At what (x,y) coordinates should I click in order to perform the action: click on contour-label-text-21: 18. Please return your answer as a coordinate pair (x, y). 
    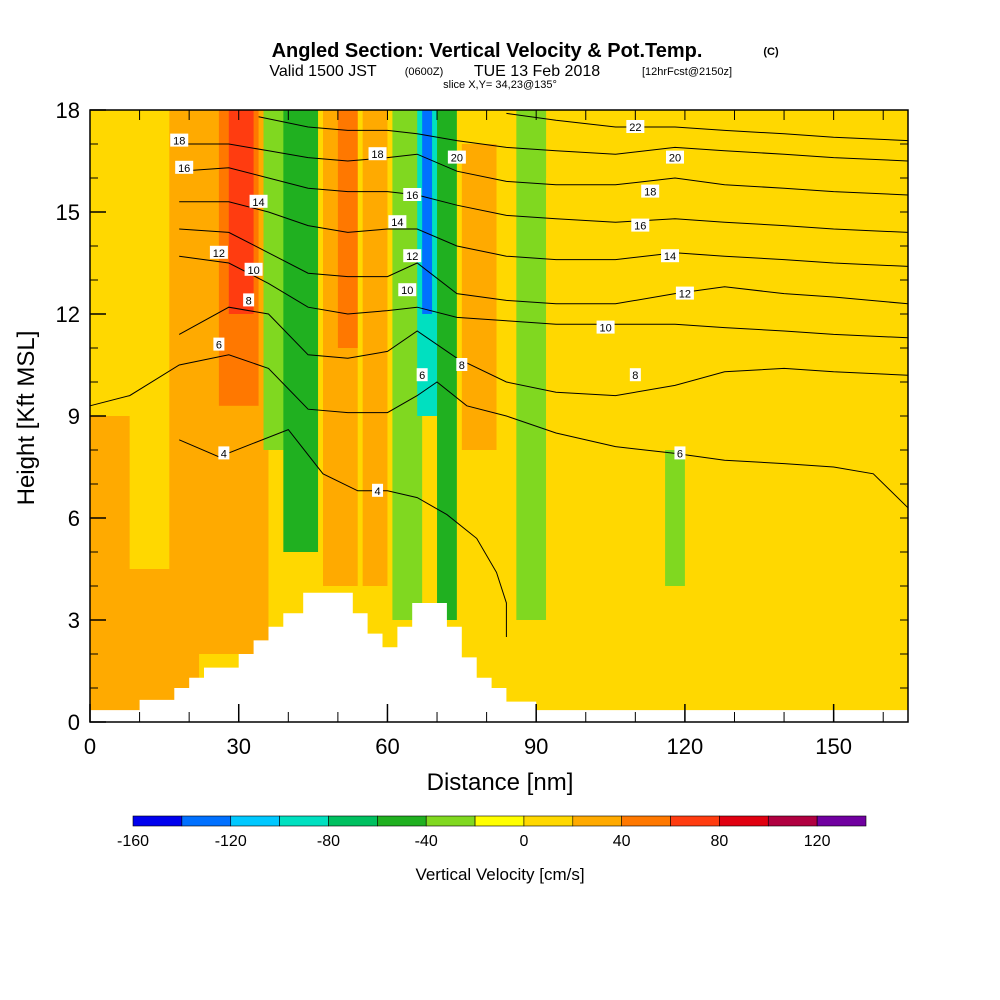
    Looking at the image, I should click on (377, 155).